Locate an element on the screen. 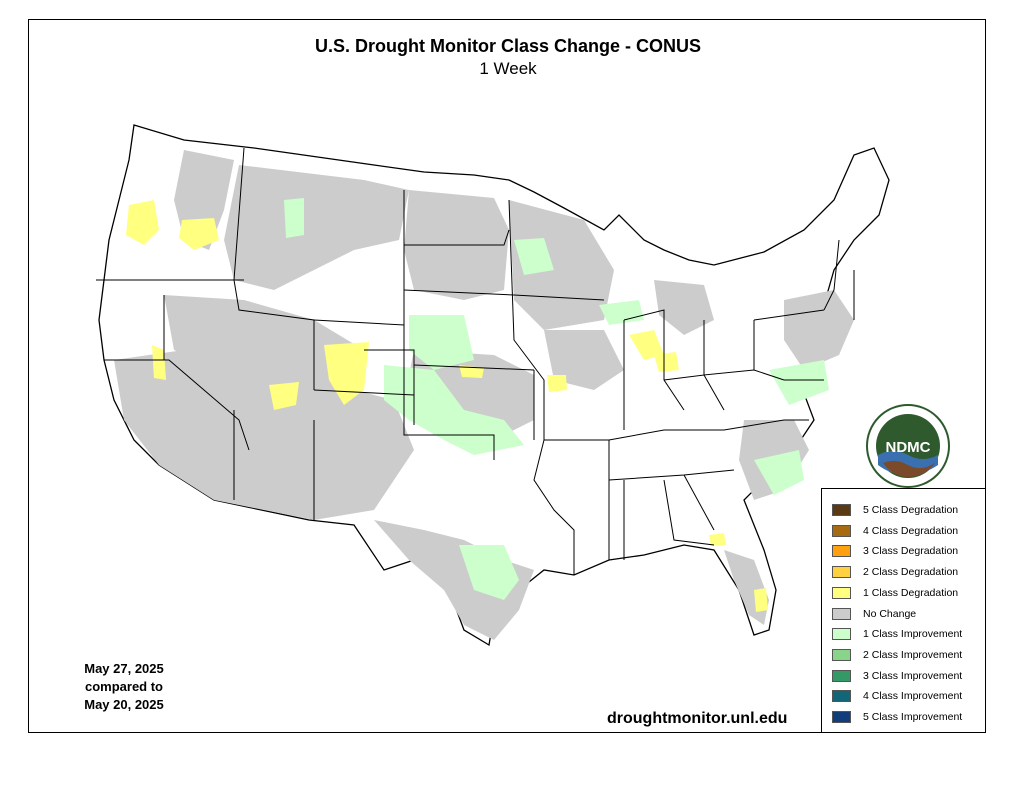 Image resolution: width=1024 pixels, height=791 pixels. legend-item: 1 Class Degradation is located at coordinates (895, 593).